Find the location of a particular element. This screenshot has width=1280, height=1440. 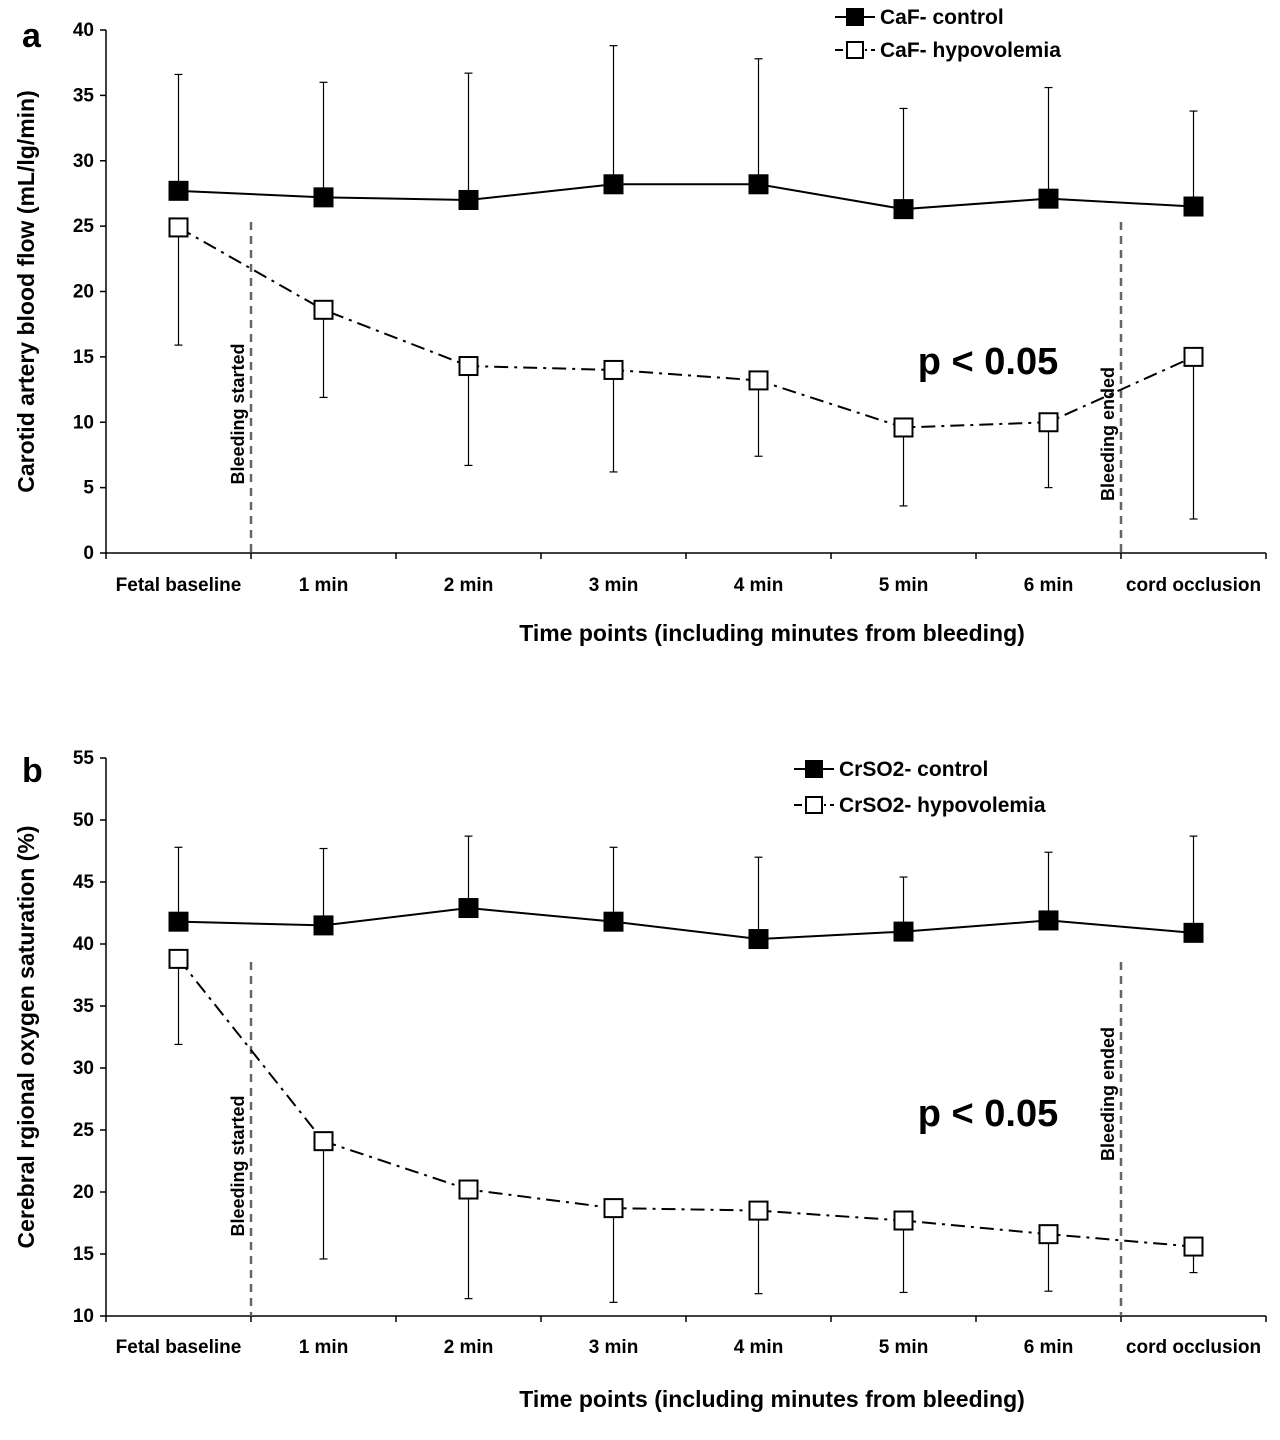

legend-label: CrSO2- control is located at coordinates (913, 769).